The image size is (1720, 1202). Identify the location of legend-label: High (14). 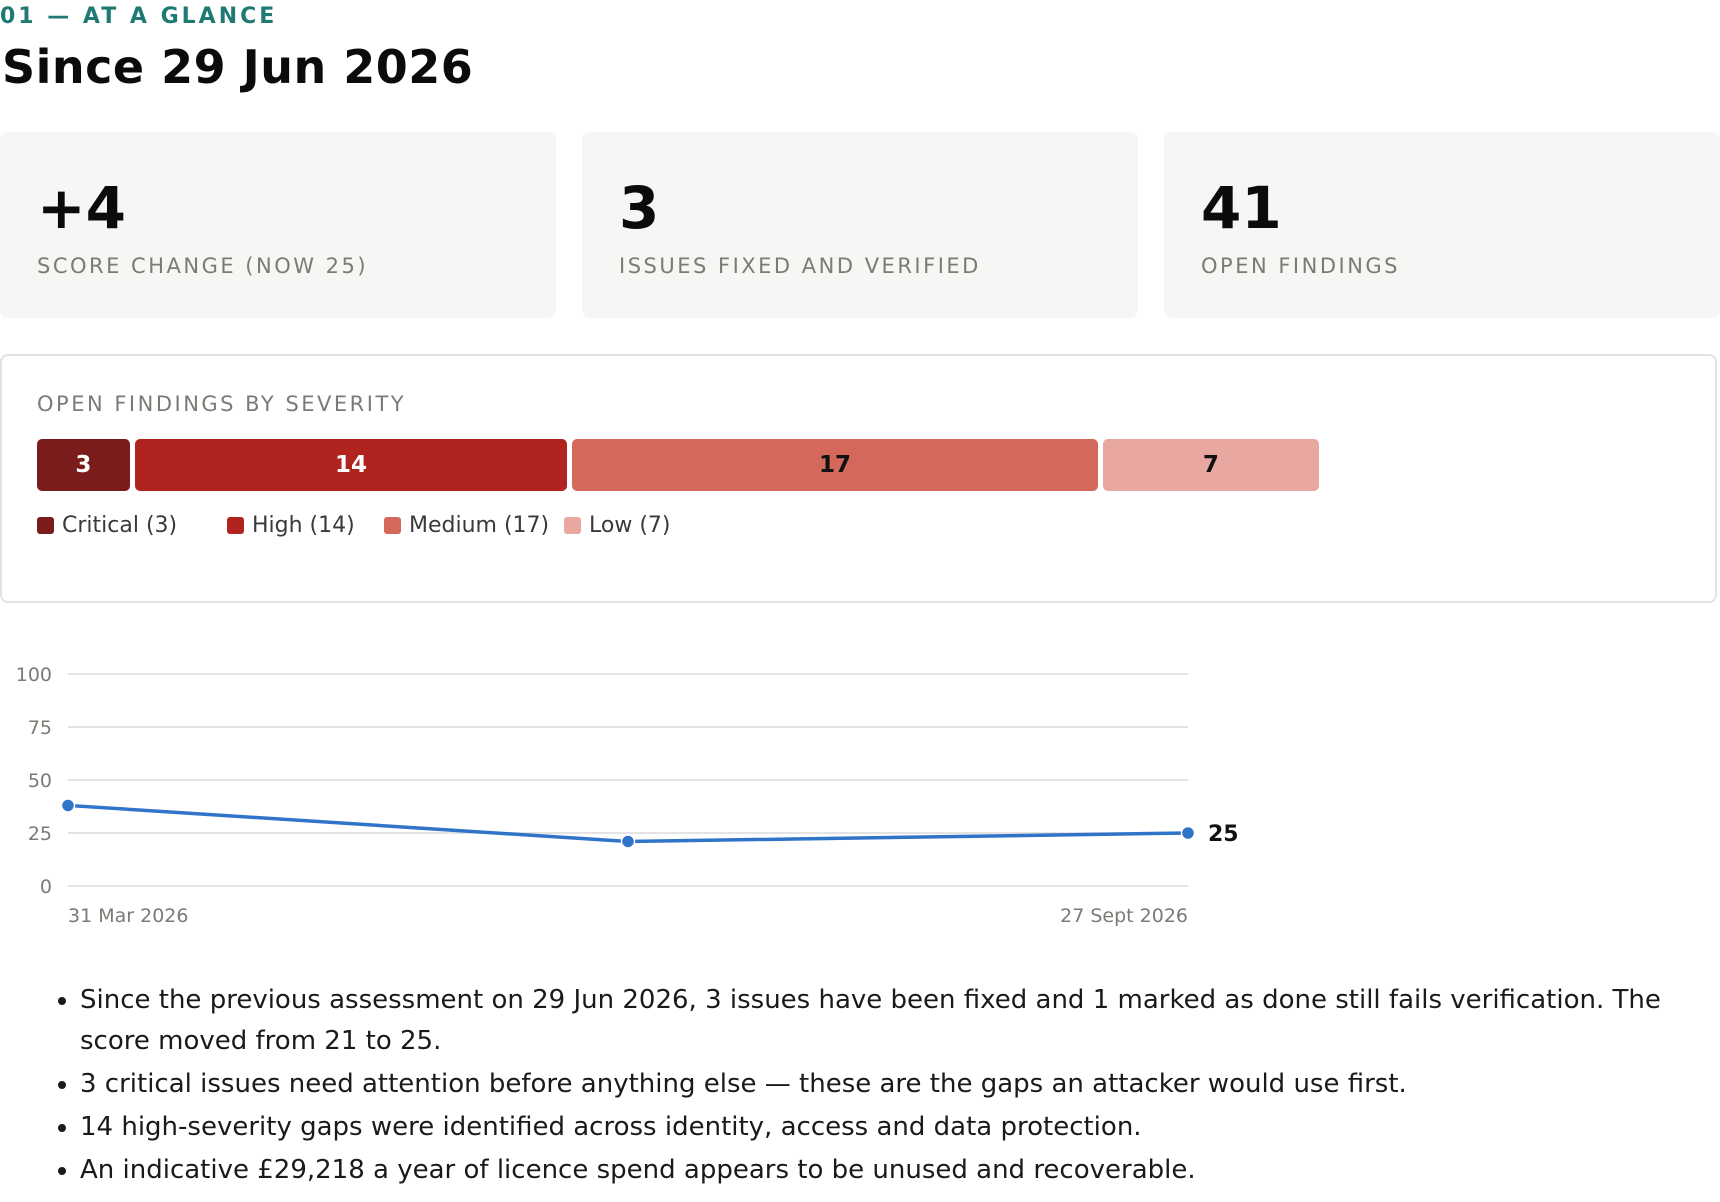
(303, 525).